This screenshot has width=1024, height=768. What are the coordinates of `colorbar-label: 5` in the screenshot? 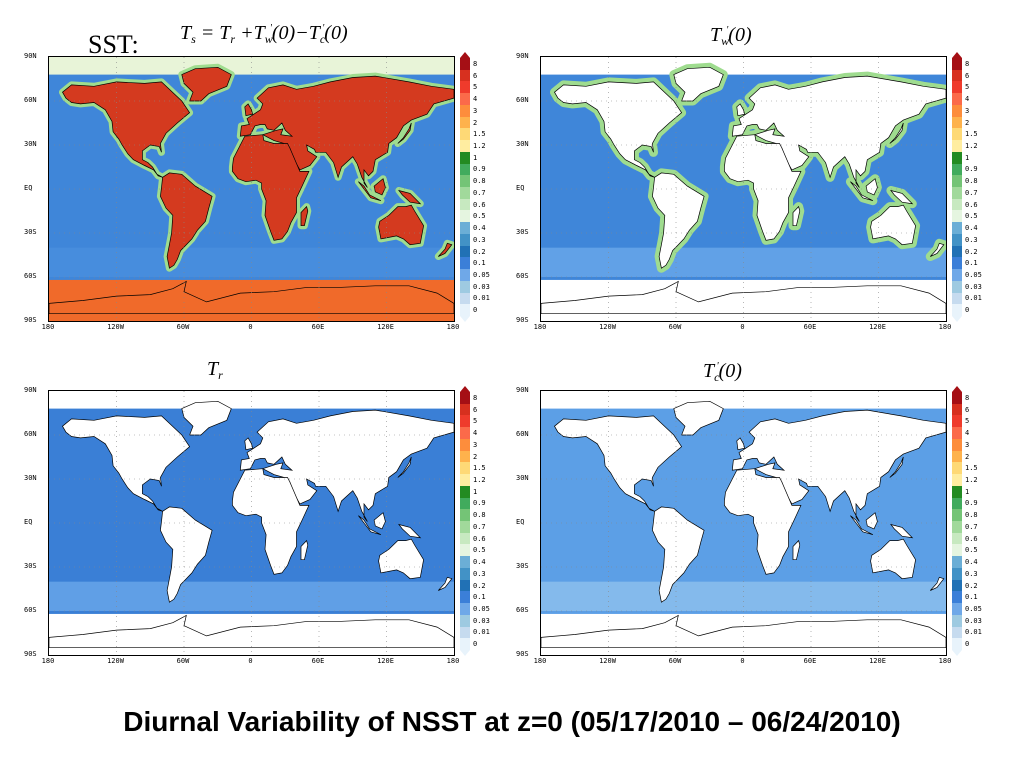 It's located at (967, 87).